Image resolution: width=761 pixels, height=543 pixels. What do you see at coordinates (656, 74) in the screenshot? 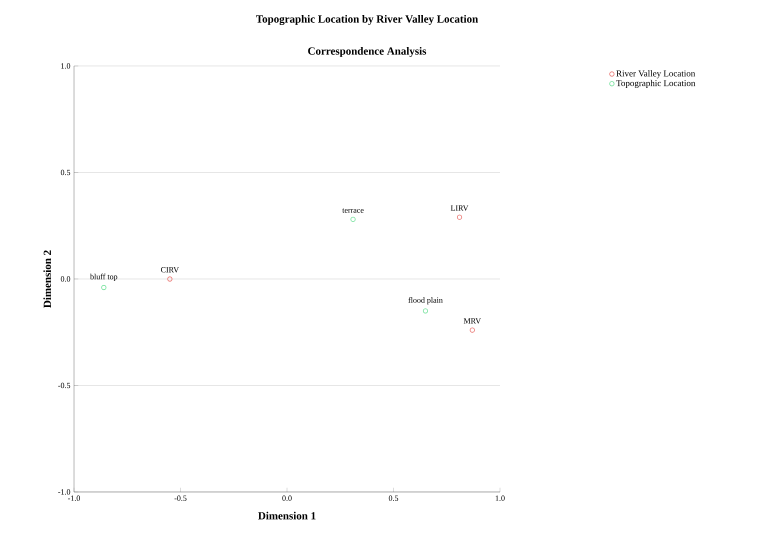
I see `legend-label: River Valley Location` at bounding box center [656, 74].